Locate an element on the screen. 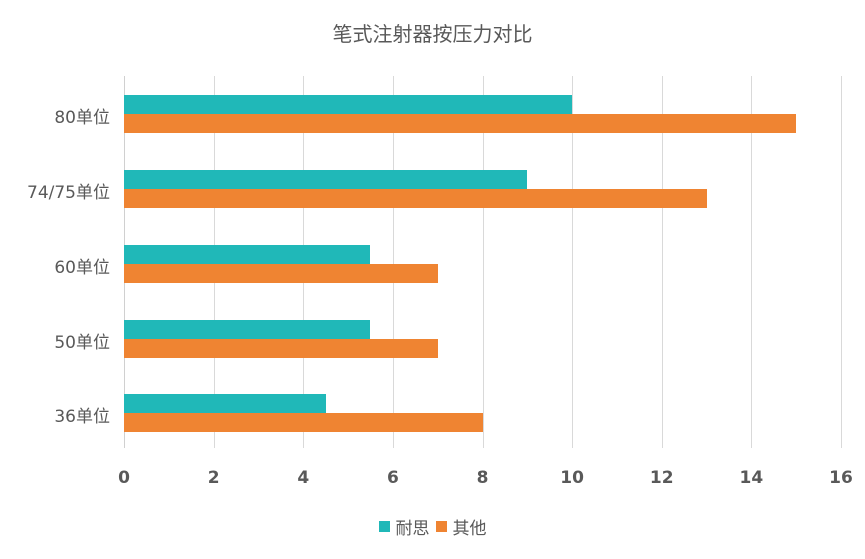 The height and width of the screenshot is (559, 865). y-category-label: 60单位 is located at coordinates (82, 268).